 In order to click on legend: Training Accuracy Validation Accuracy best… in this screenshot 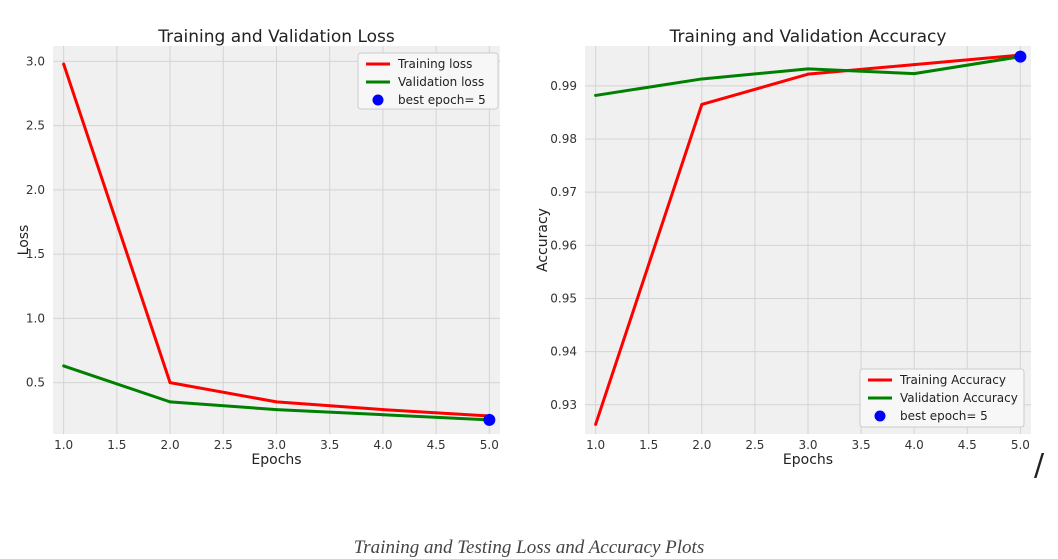, I will do `click(942, 398)`.